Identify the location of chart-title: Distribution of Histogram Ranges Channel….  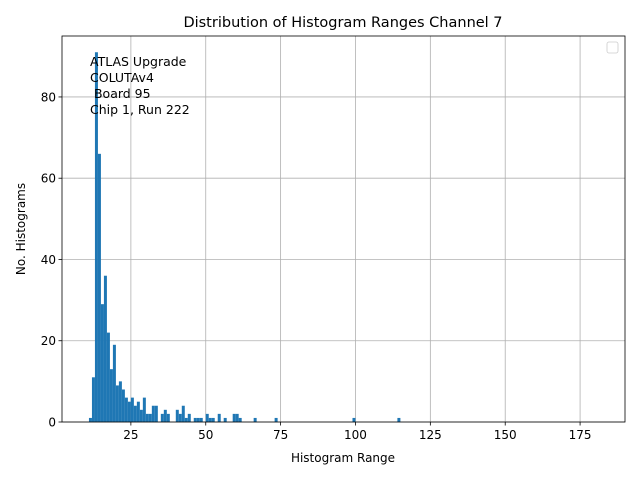
(342, 23).